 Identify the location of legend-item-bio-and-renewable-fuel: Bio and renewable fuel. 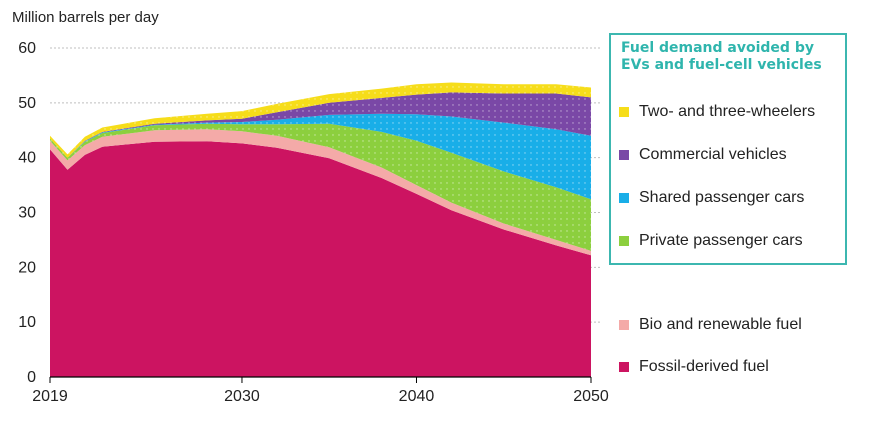
(710, 325).